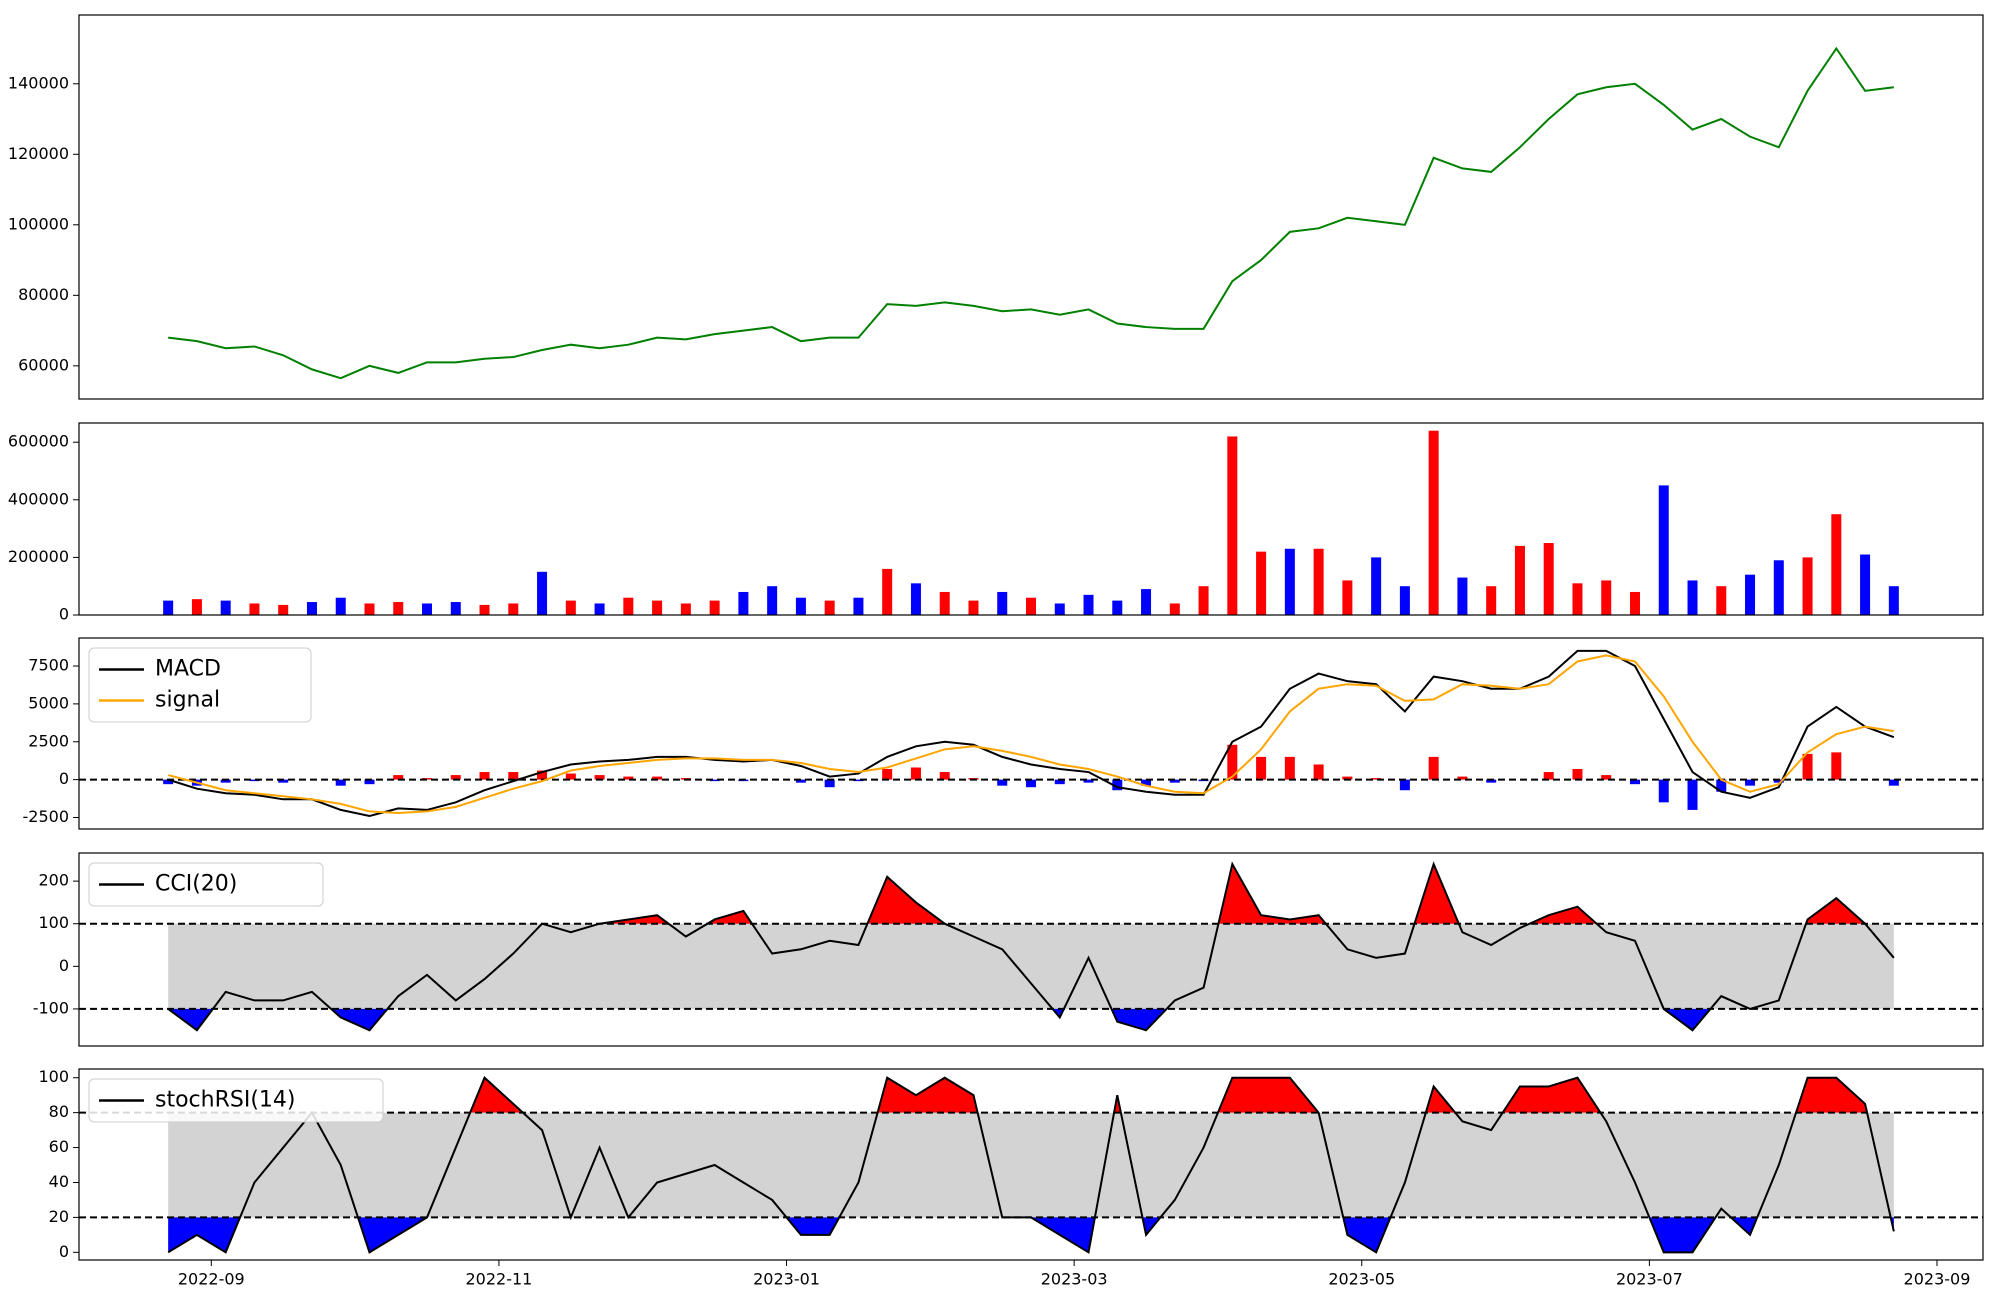 The image size is (2000, 1300). What do you see at coordinates (225, 1100) in the screenshot?
I see `legend-label: stochRSI(14)` at bounding box center [225, 1100].